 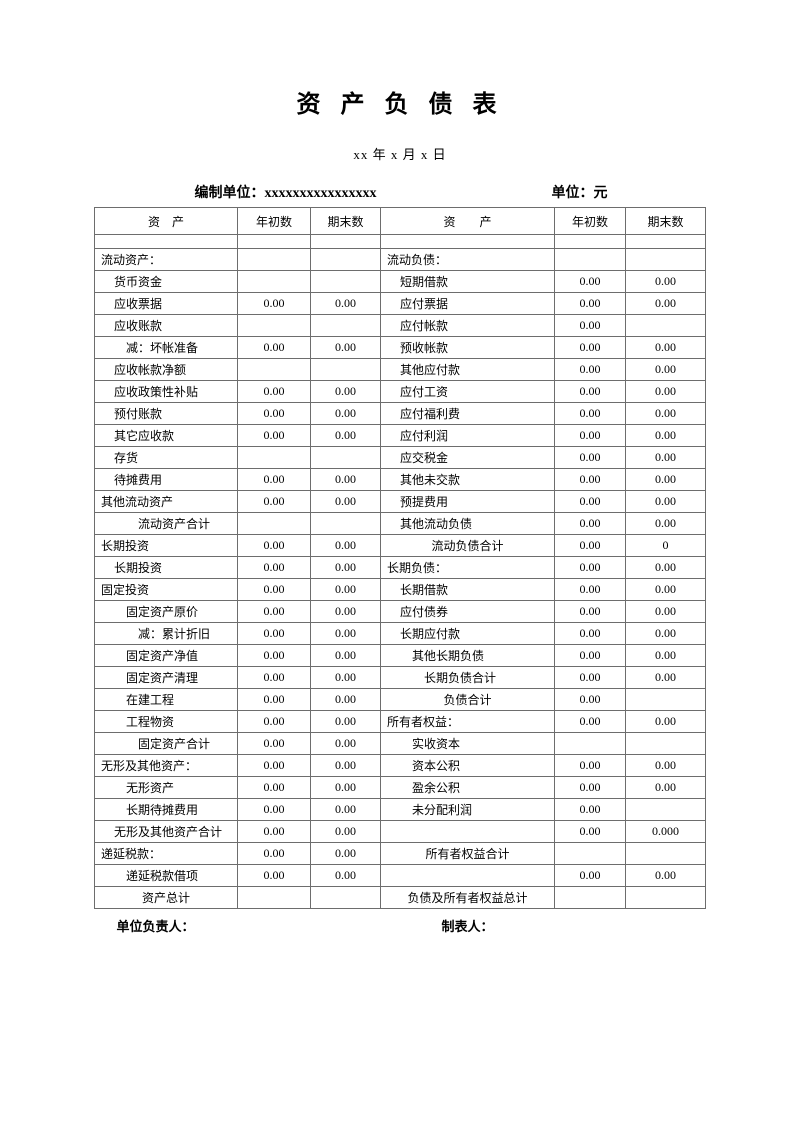 What do you see at coordinates (166, 347) in the screenshot?
I see `asset-label: 减：坏帐准备` at bounding box center [166, 347].